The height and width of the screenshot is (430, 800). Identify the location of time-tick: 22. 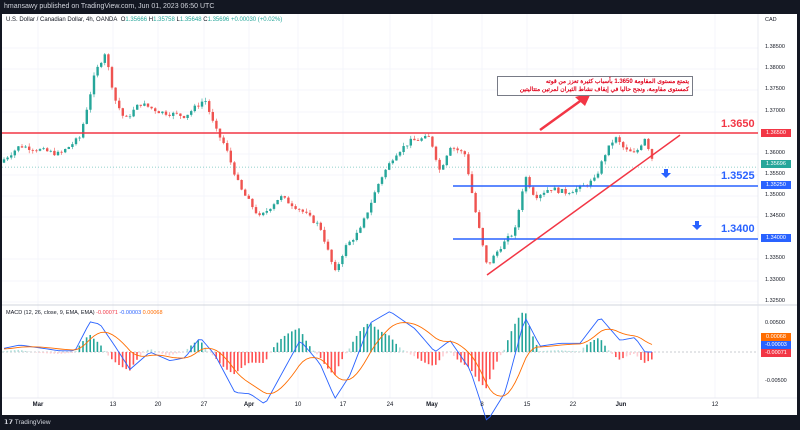
(573, 405).